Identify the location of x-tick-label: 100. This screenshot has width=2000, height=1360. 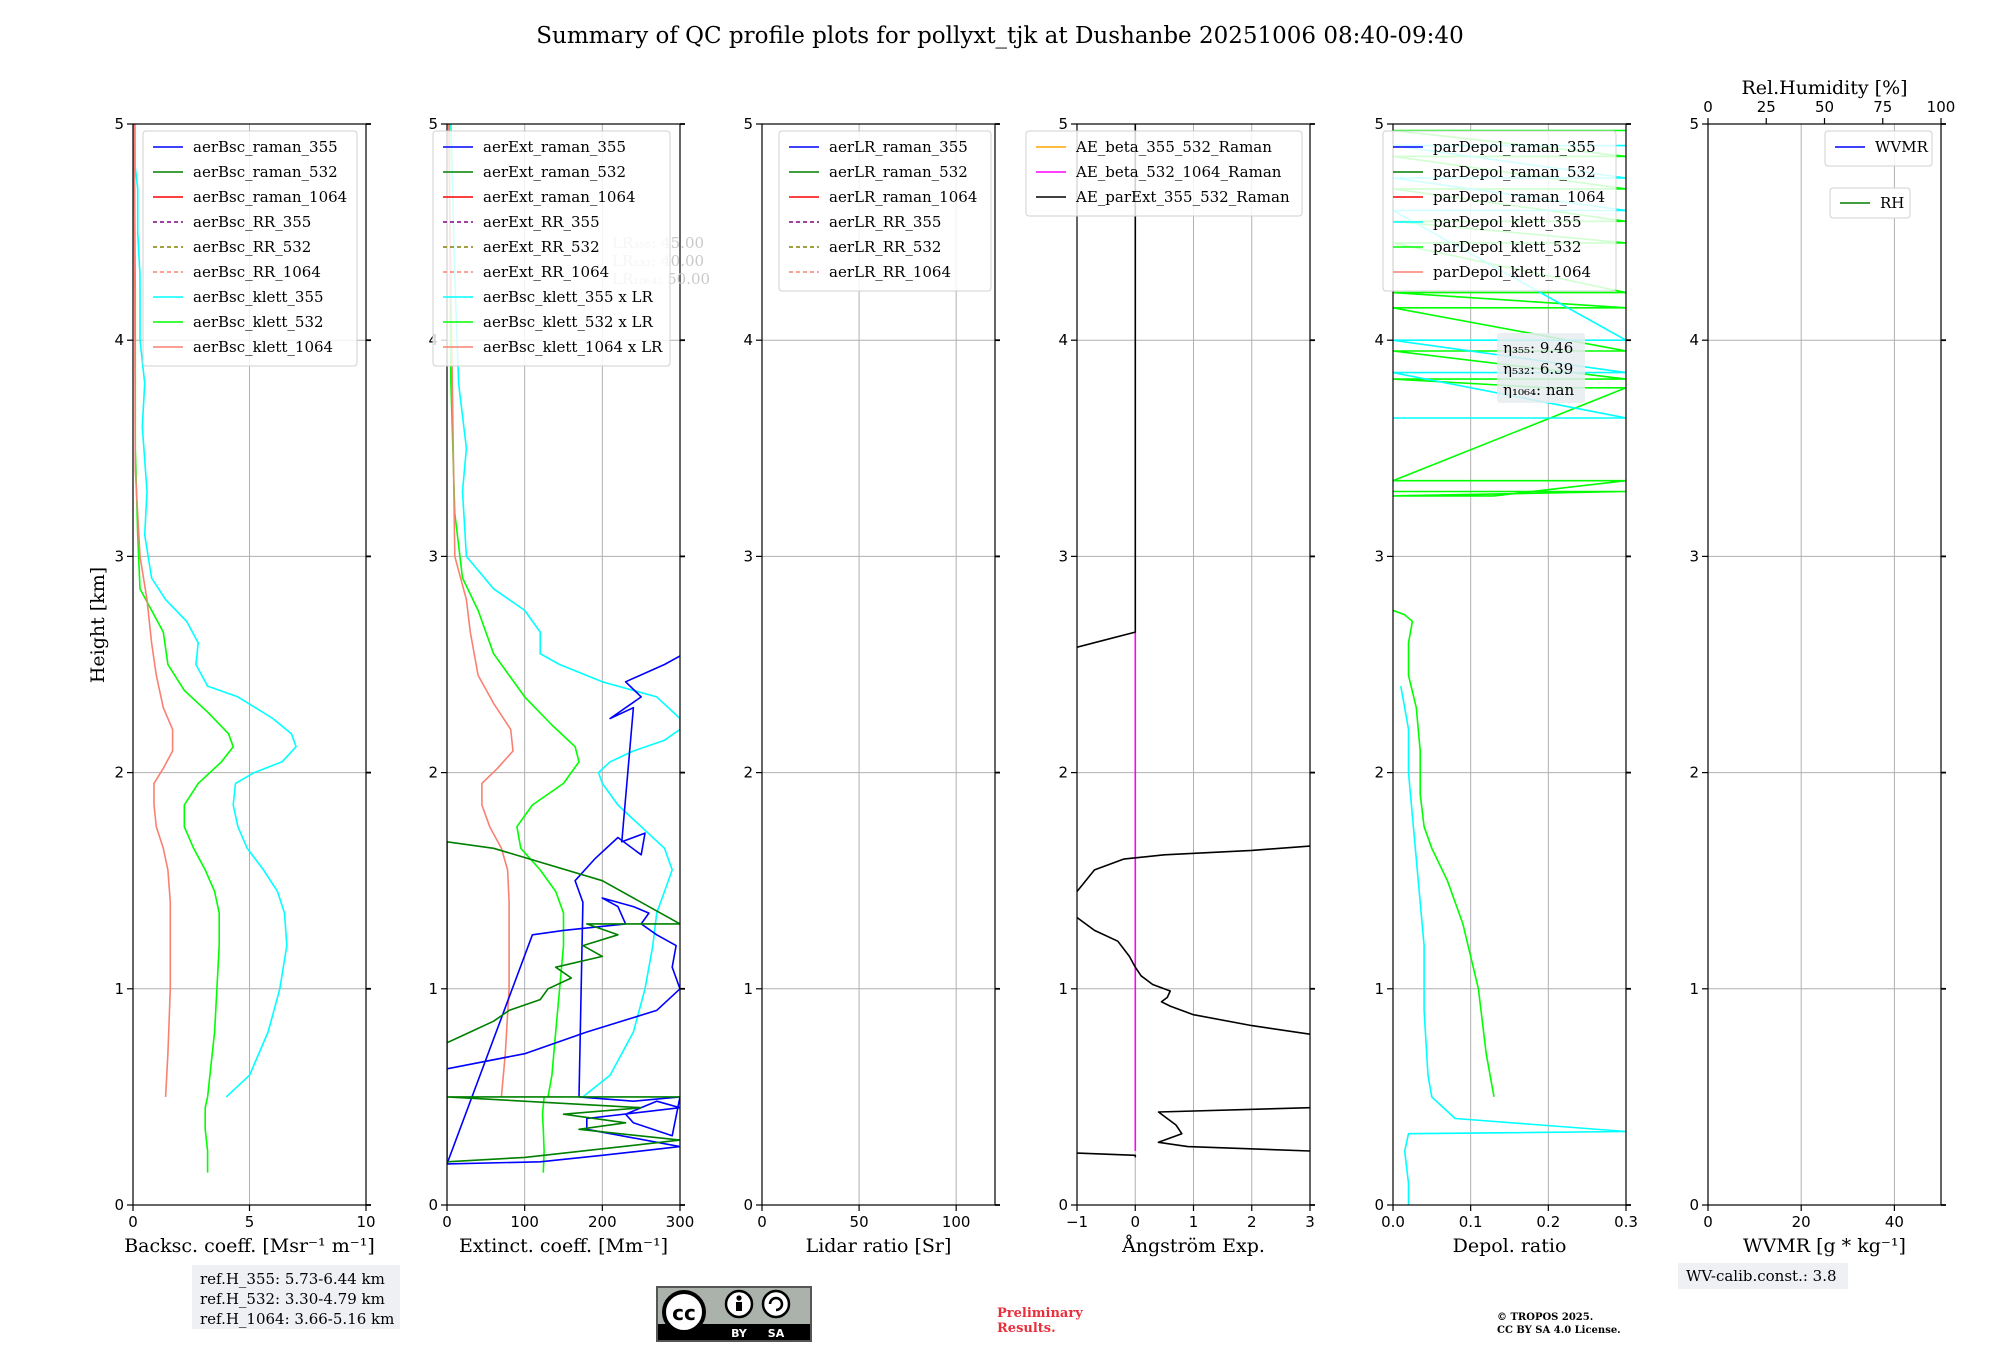
(956, 1222).